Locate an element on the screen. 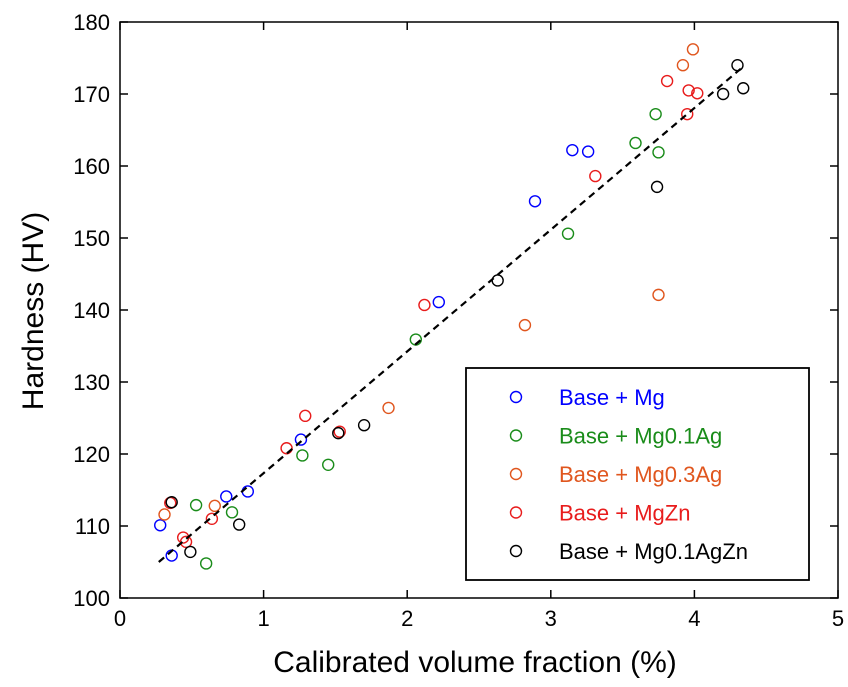  y-tick-label-5: 150 is located at coordinates (91, 238).